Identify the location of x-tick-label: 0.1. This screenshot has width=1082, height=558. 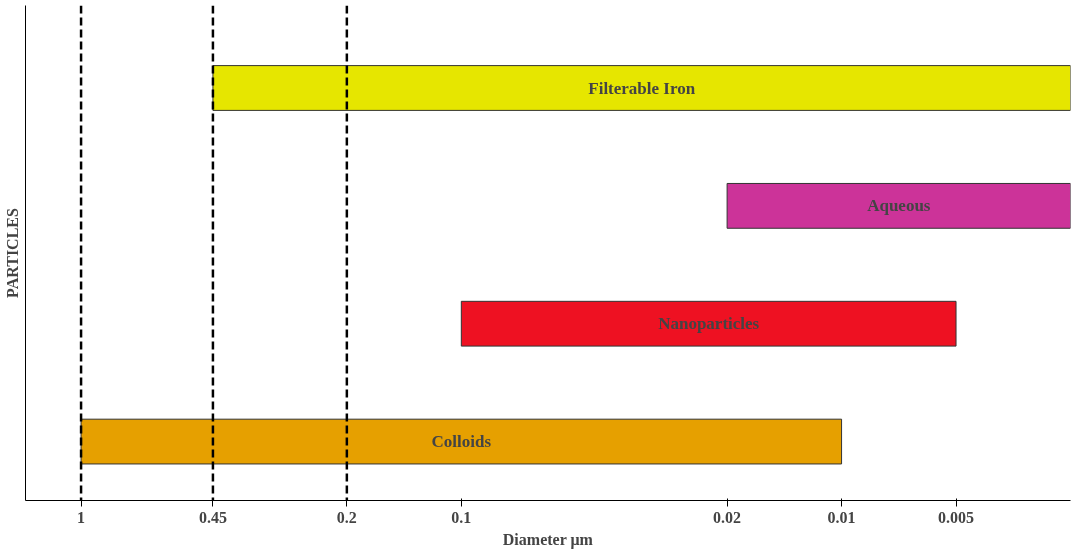
(461, 517).